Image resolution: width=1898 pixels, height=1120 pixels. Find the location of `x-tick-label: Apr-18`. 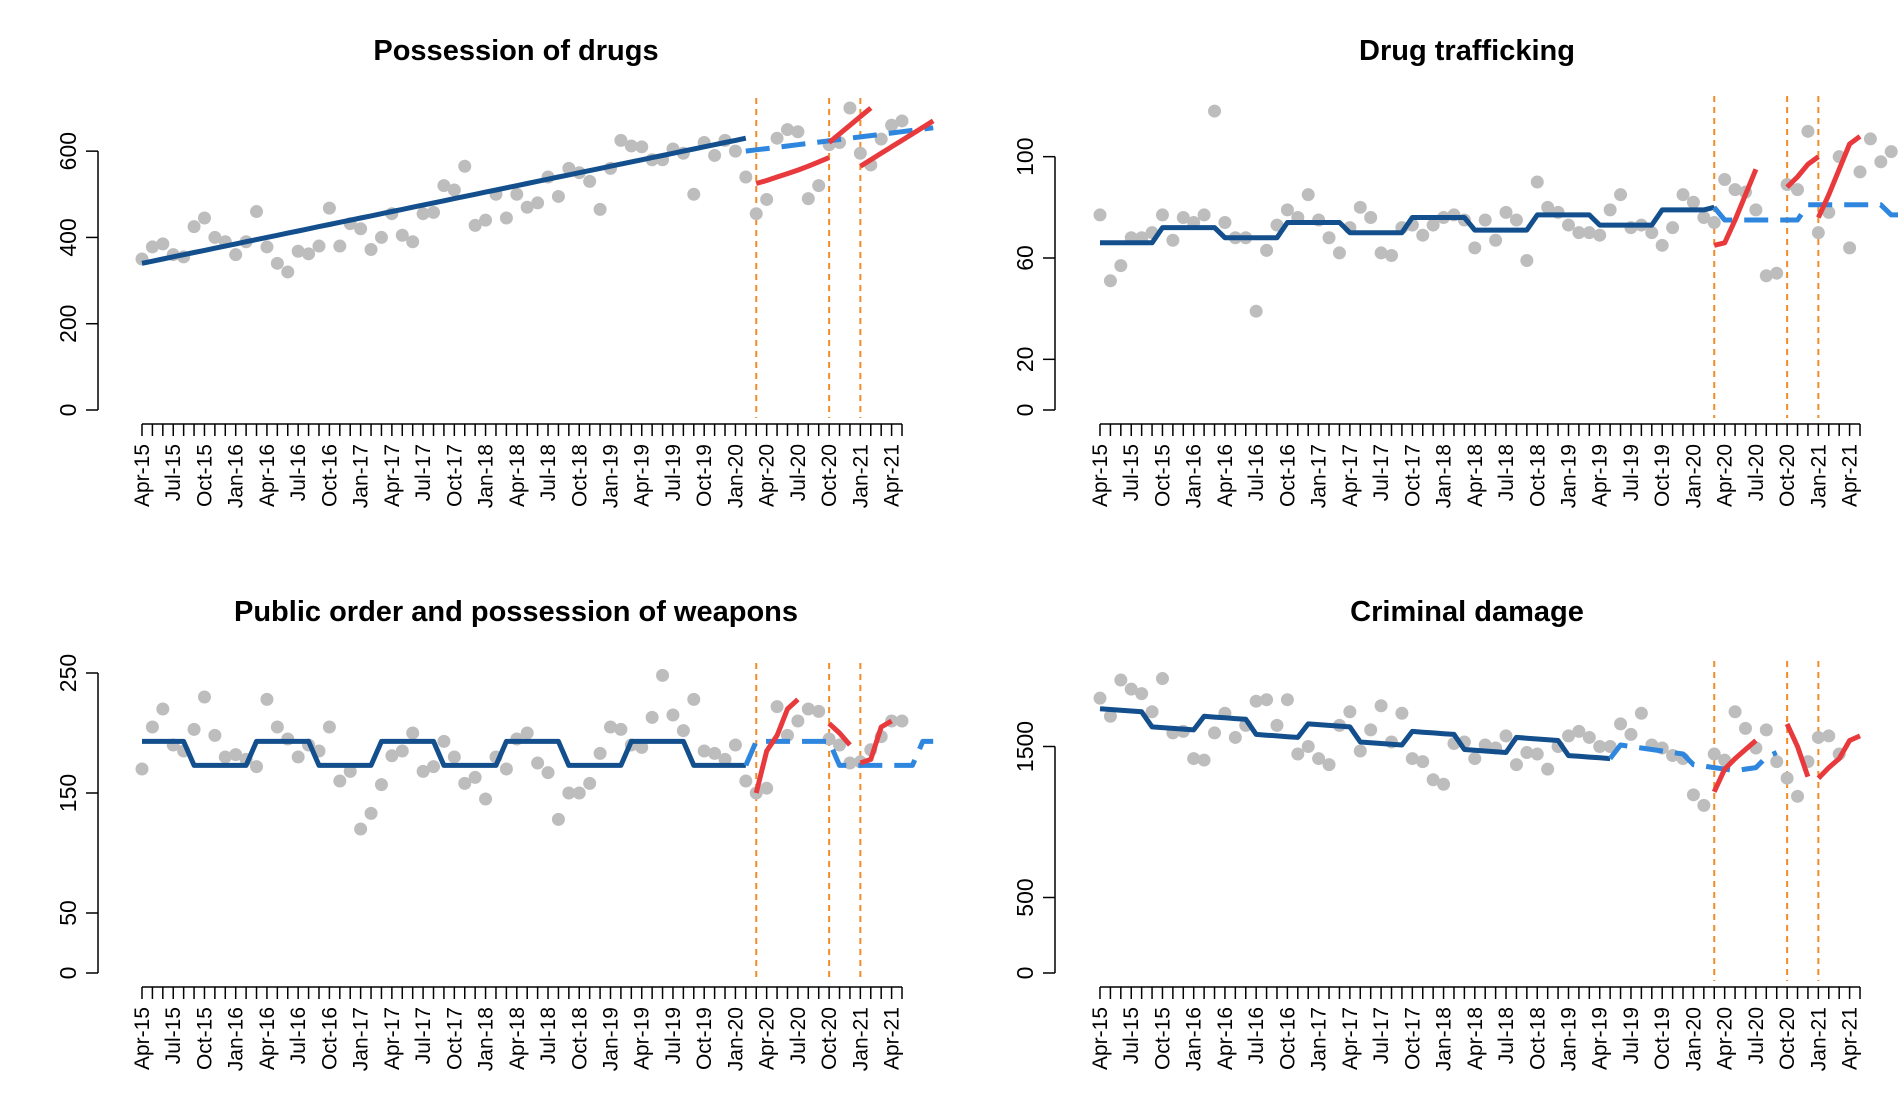

x-tick-label: Apr-18 is located at coordinates (517, 475).